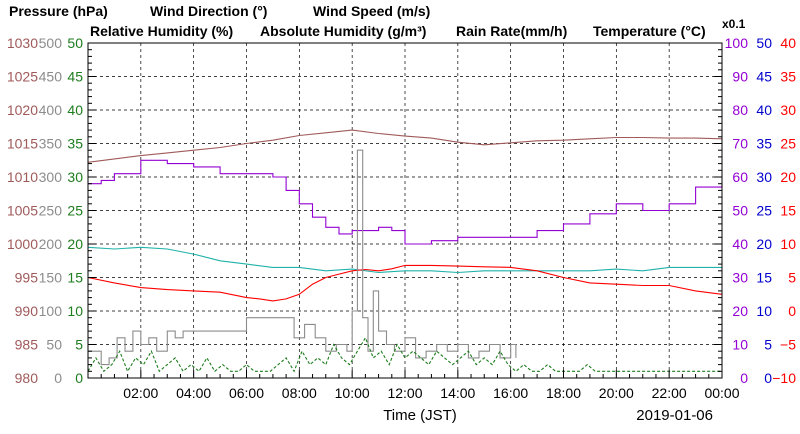 The height and width of the screenshot is (434, 800). Describe the element at coordinates (51, 278) in the screenshot. I see `y-tick-label: 150` at that location.